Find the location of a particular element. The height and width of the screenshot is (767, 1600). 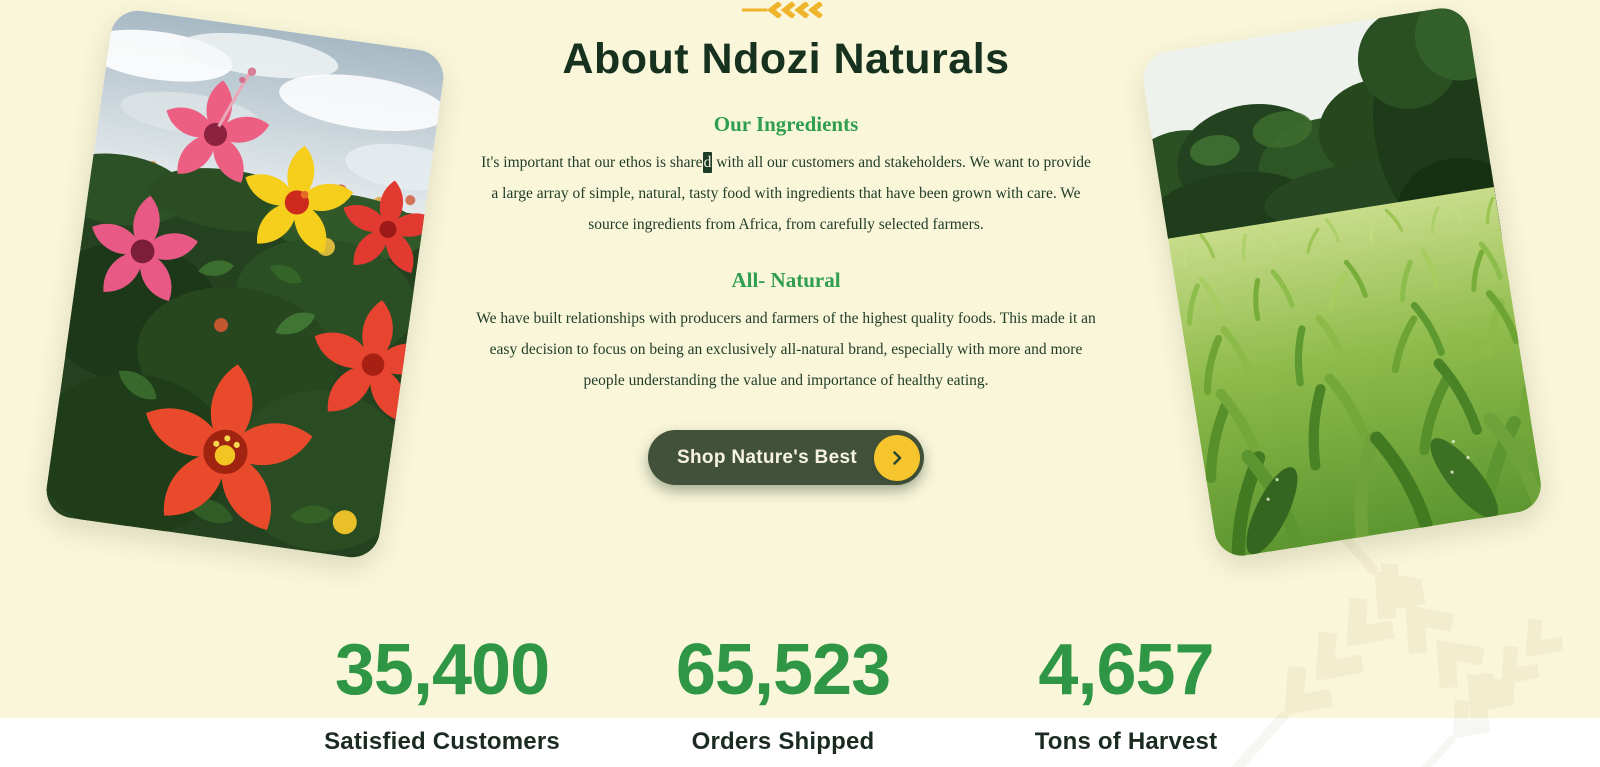

stat-tons-of-harvest: 4,657 Tons of Harvest is located at coordinates (1126, 693).